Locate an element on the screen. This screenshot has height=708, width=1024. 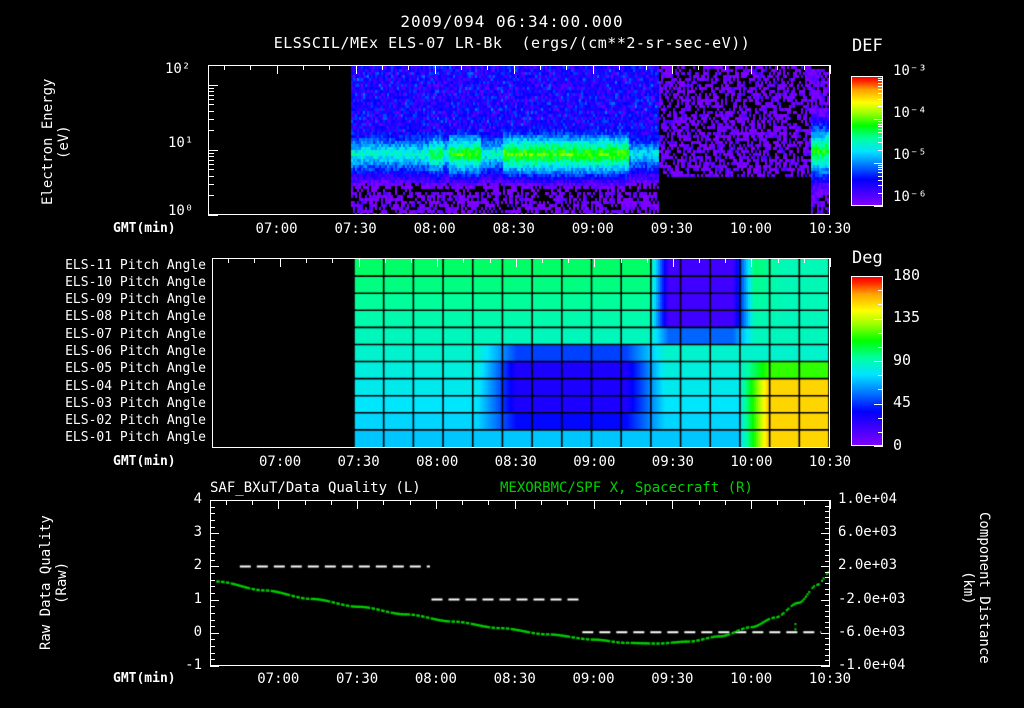
xtick-label-09:00: 09:00 is located at coordinates (594, 462).